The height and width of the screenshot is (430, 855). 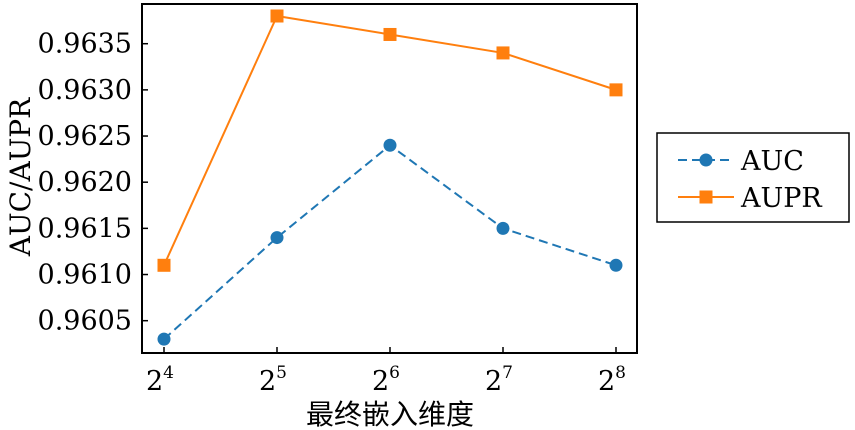 What do you see at coordinates (273, 380) in the screenshot?
I see `x-tick-label: 25` at bounding box center [273, 380].